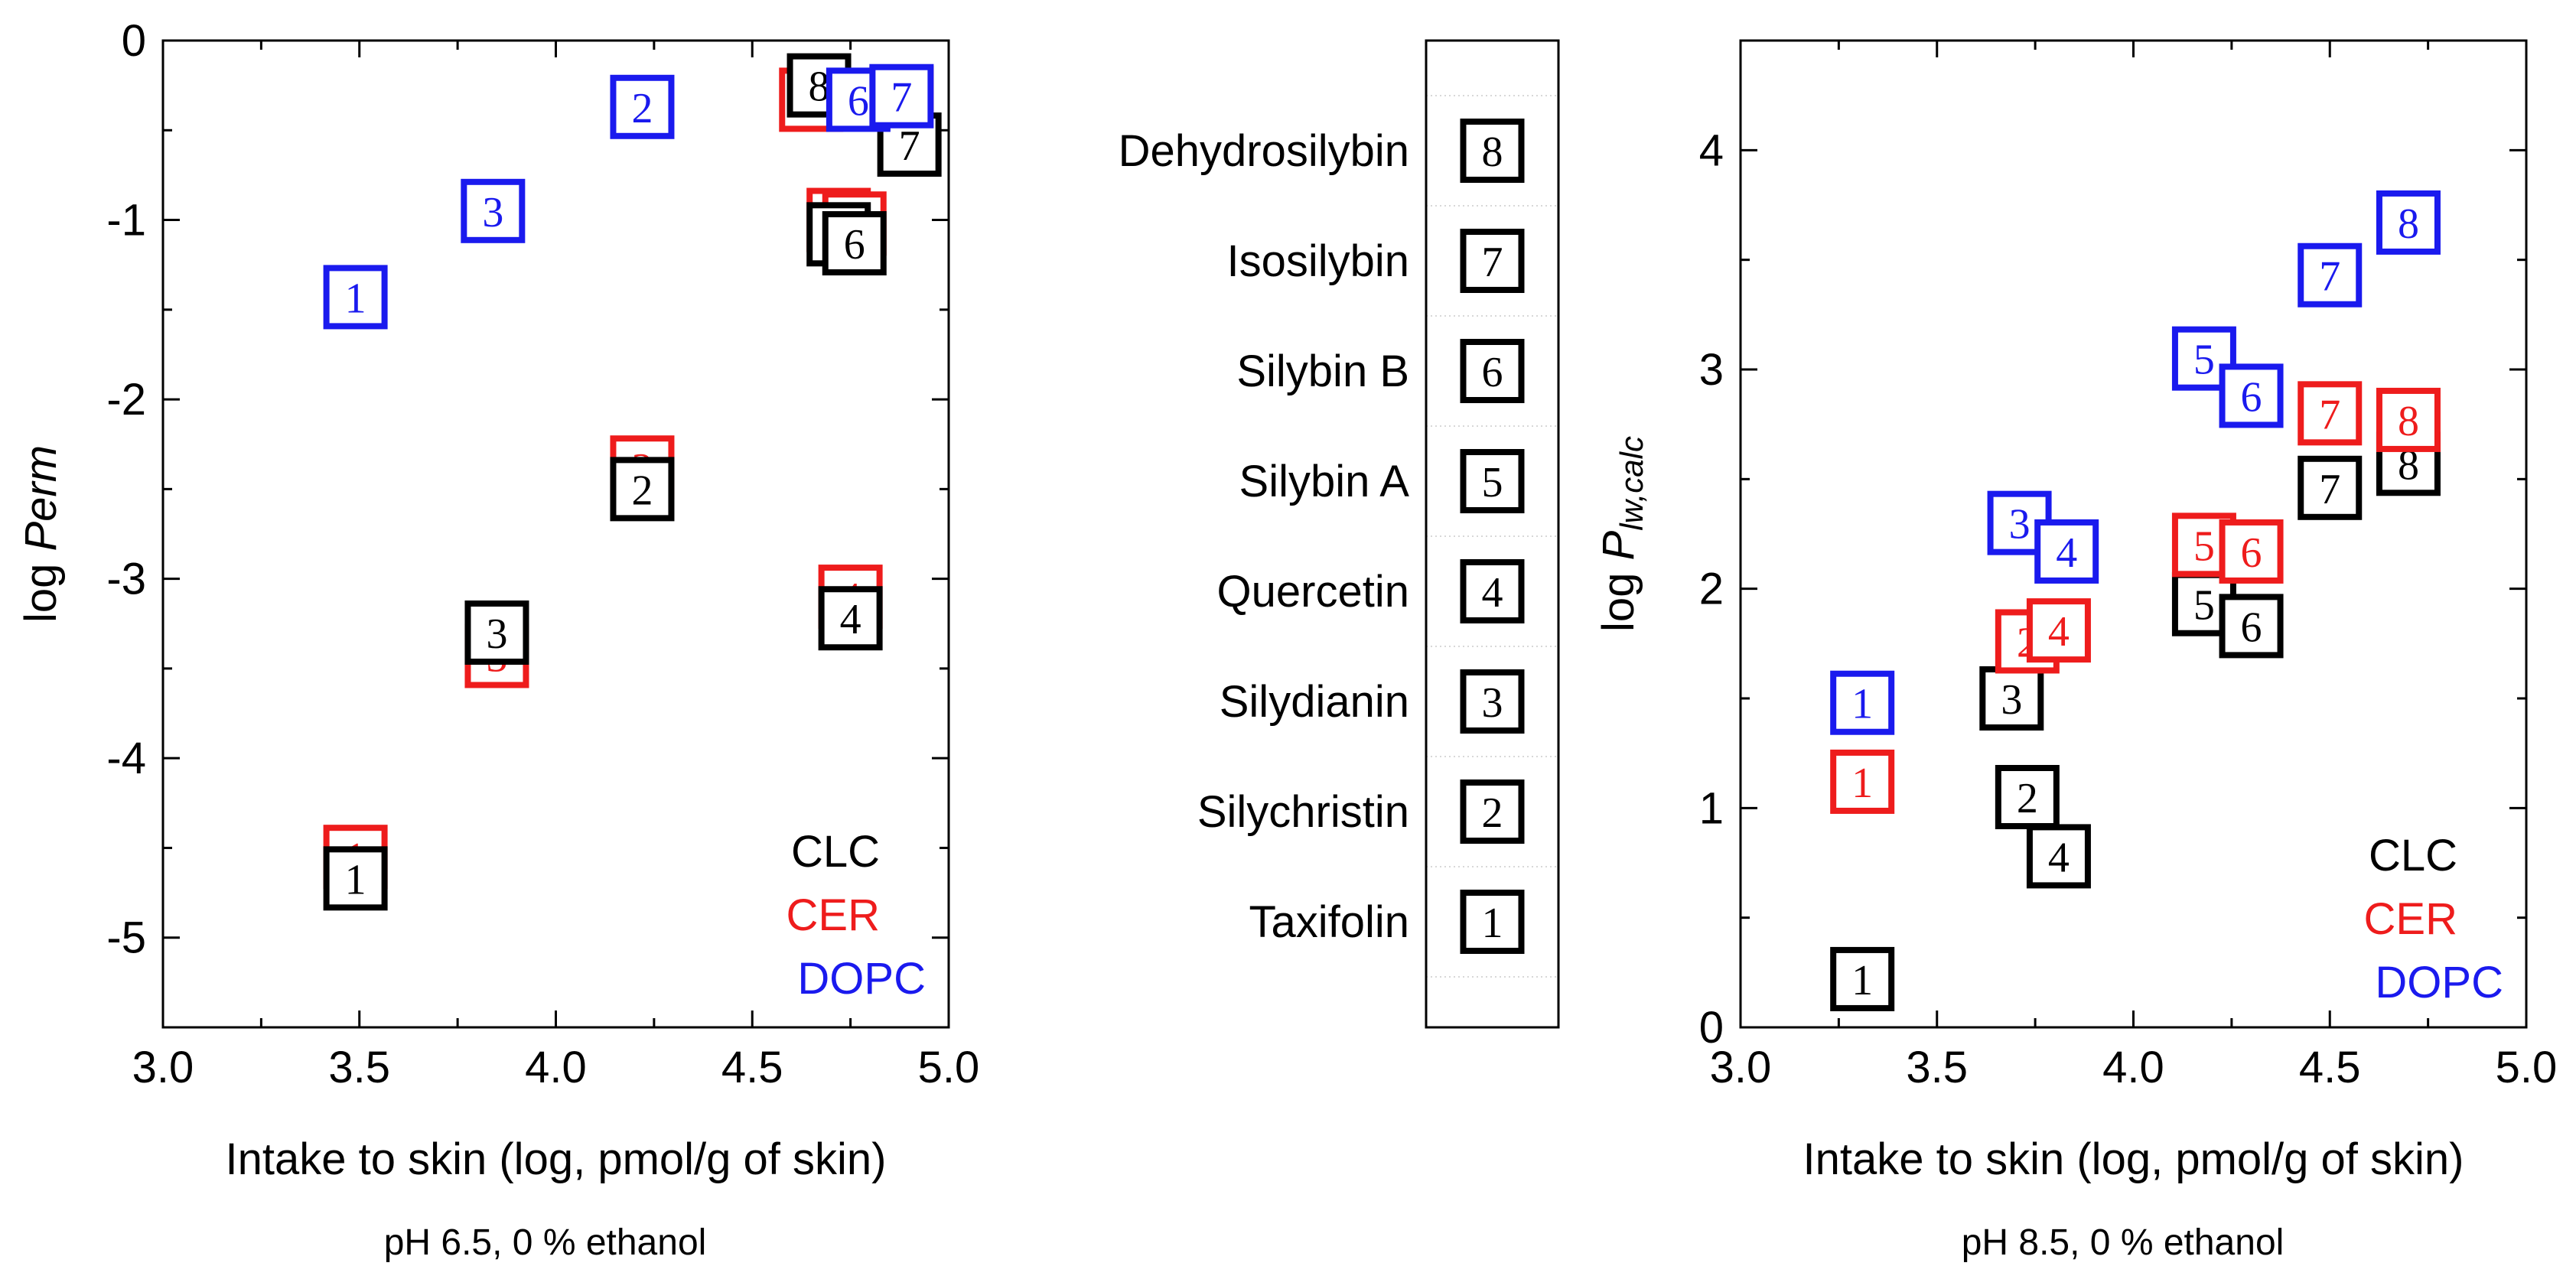 Image resolution: width=2576 pixels, height=1279 pixels. What do you see at coordinates (1329, 922) in the screenshot?
I see `compound-name: Taxifolin` at bounding box center [1329, 922].